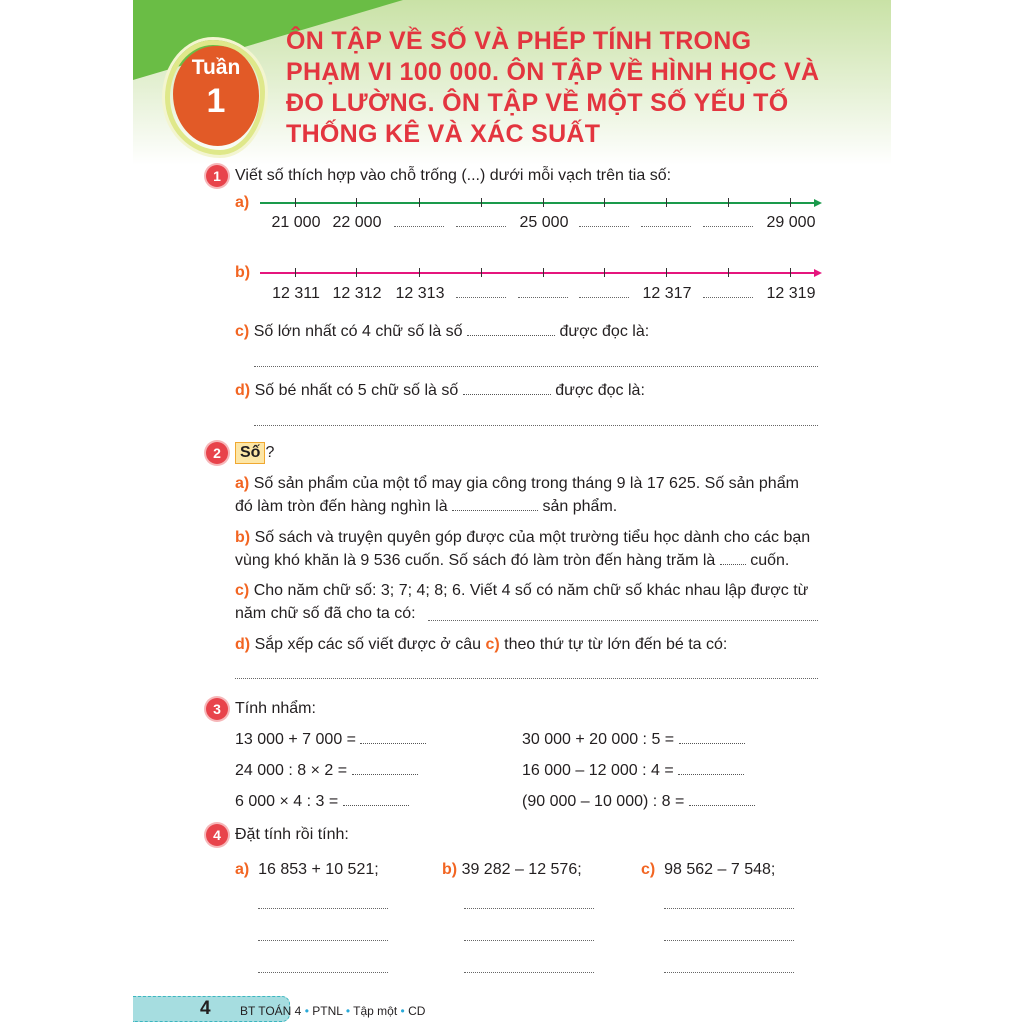 The image size is (1024, 1024). Describe the element at coordinates (270, 452) in the screenshot. I see `question-mark: ?` at that location.